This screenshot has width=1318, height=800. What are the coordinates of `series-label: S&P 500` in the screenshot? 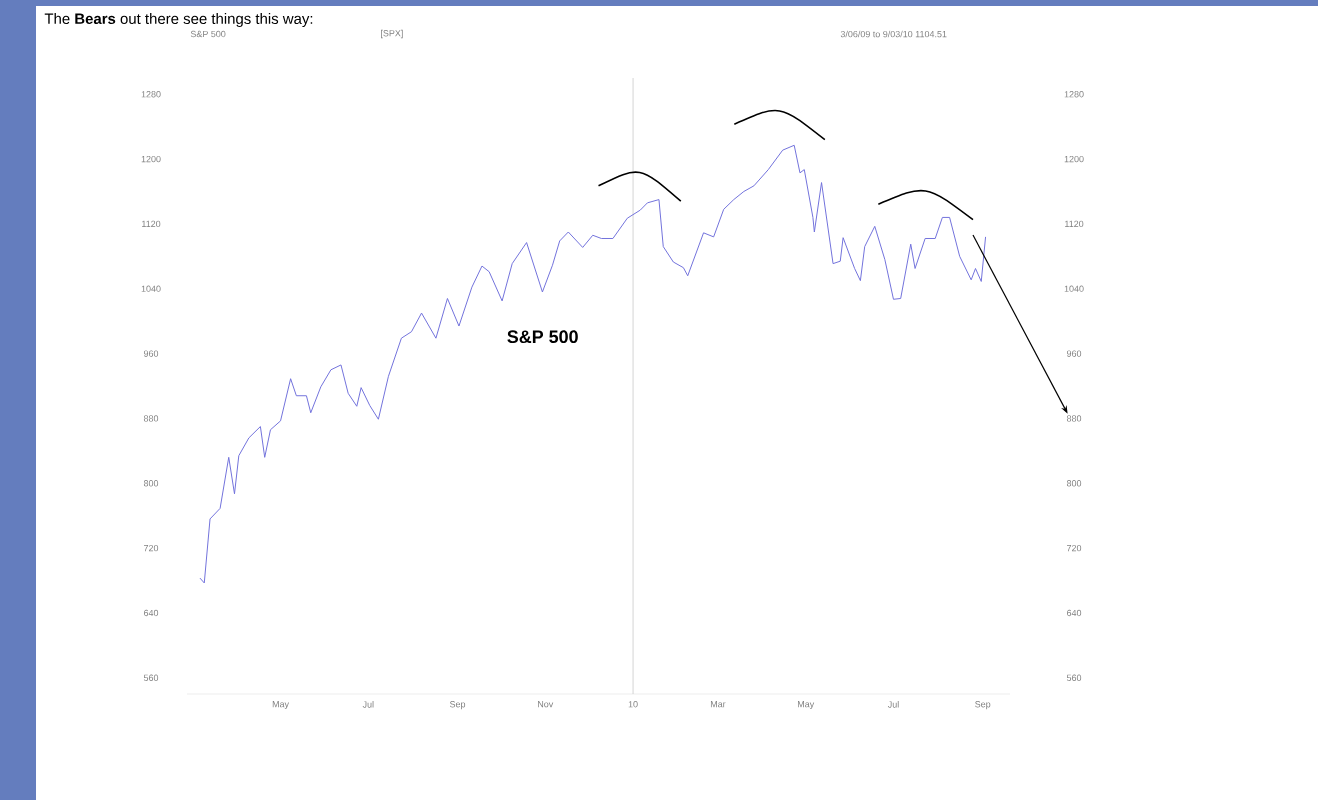 It's located at (542, 337).